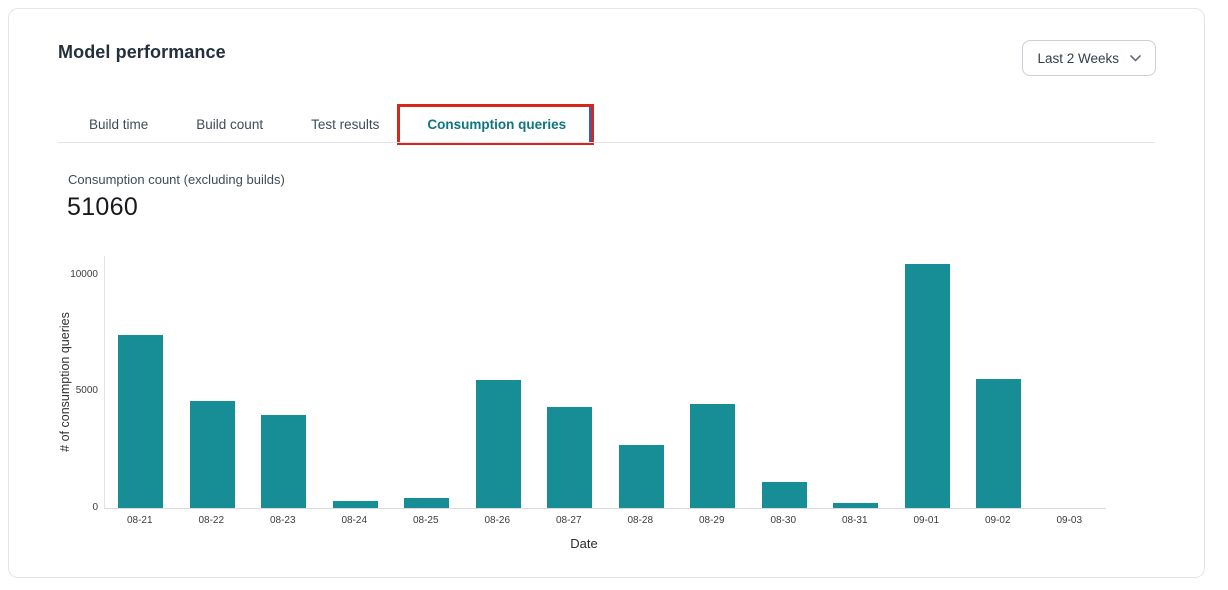 The height and width of the screenshot is (590, 1228). What do you see at coordinates (176, 179) in the screenshot?
I see `metric-label: Consumption count (excluding builds)` at bounding box center [176, 179].